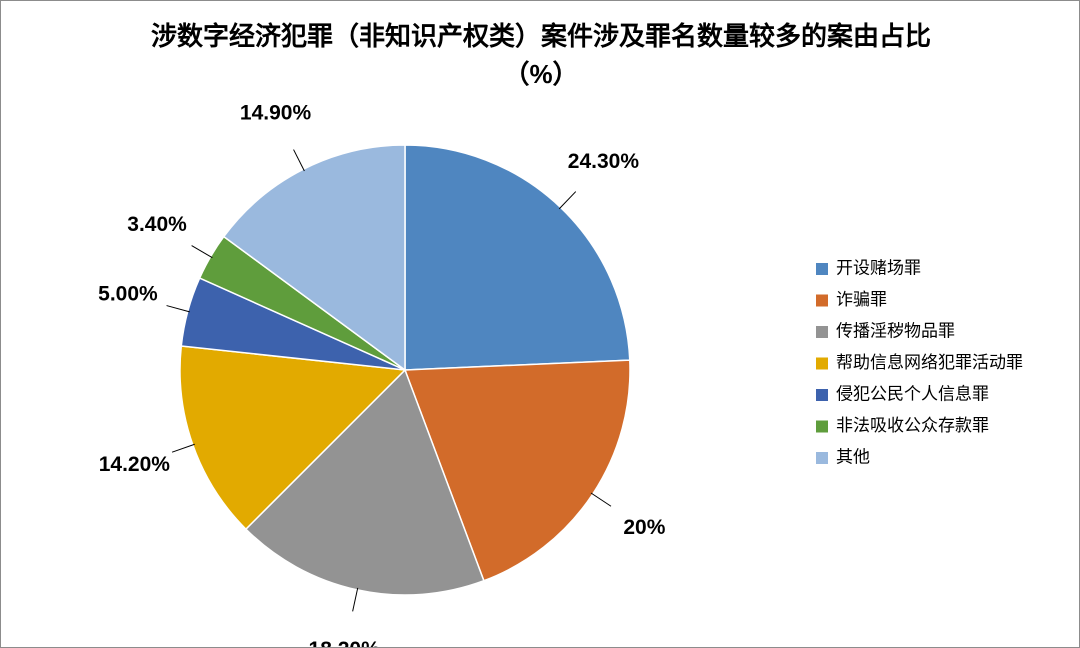  Describe the element at coordinates (128, 294) in the screenshot. I see `data-label: 5.00%` at that location.